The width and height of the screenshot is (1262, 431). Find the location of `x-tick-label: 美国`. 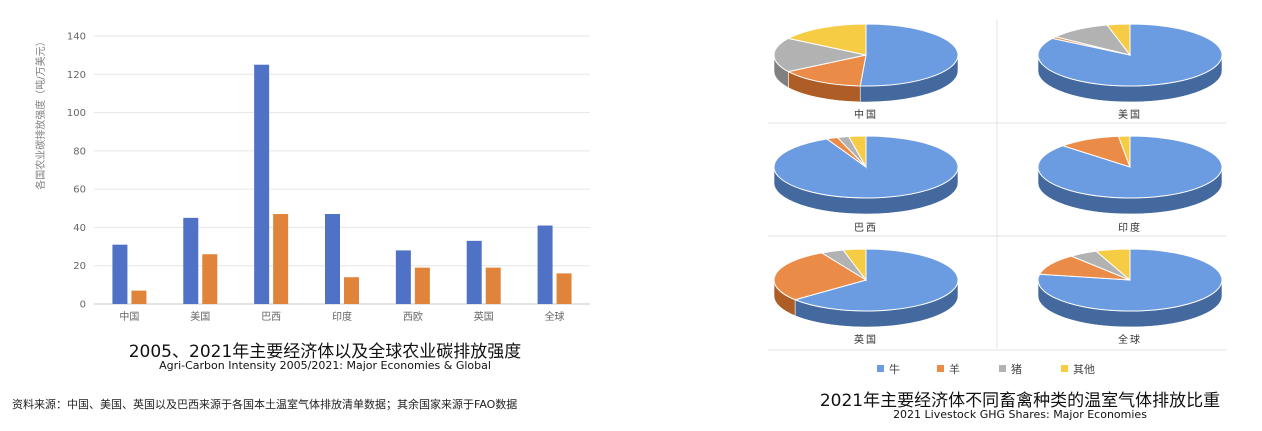

x-tick-label: 美国 is located at coordinates (200, 316).